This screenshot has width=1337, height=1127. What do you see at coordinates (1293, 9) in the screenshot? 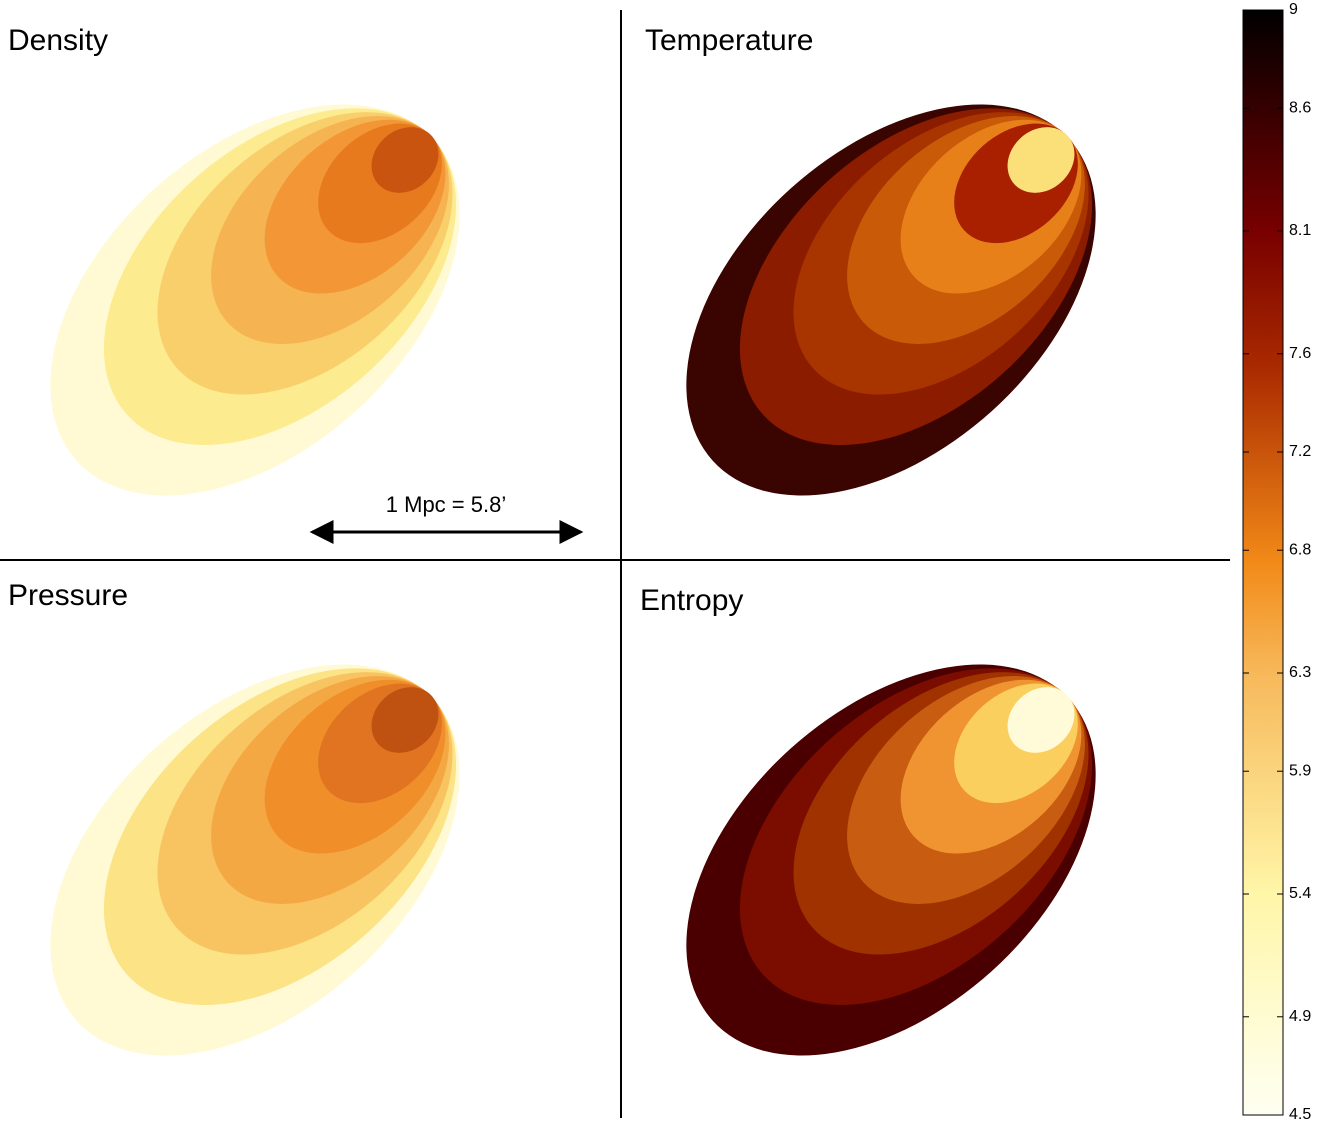
I see `tick-label: 9` at bounding box center [1293, 9].